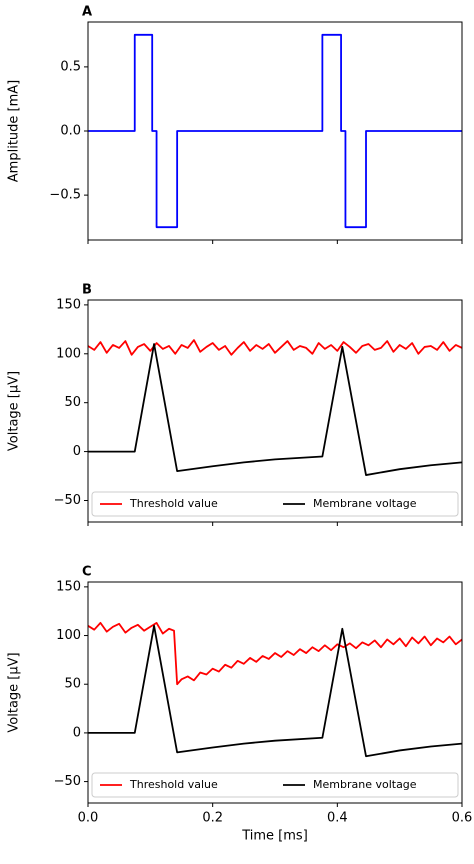 The image size is (474, 864). What do you see at coordinates (87, 572) in the screenshot?
I see `panel-title: C` at bounding box center [87, 572].